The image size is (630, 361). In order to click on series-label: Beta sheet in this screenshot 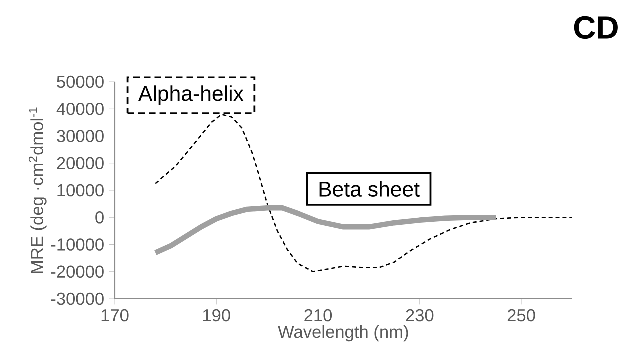, I will do `click(370, 189)`.